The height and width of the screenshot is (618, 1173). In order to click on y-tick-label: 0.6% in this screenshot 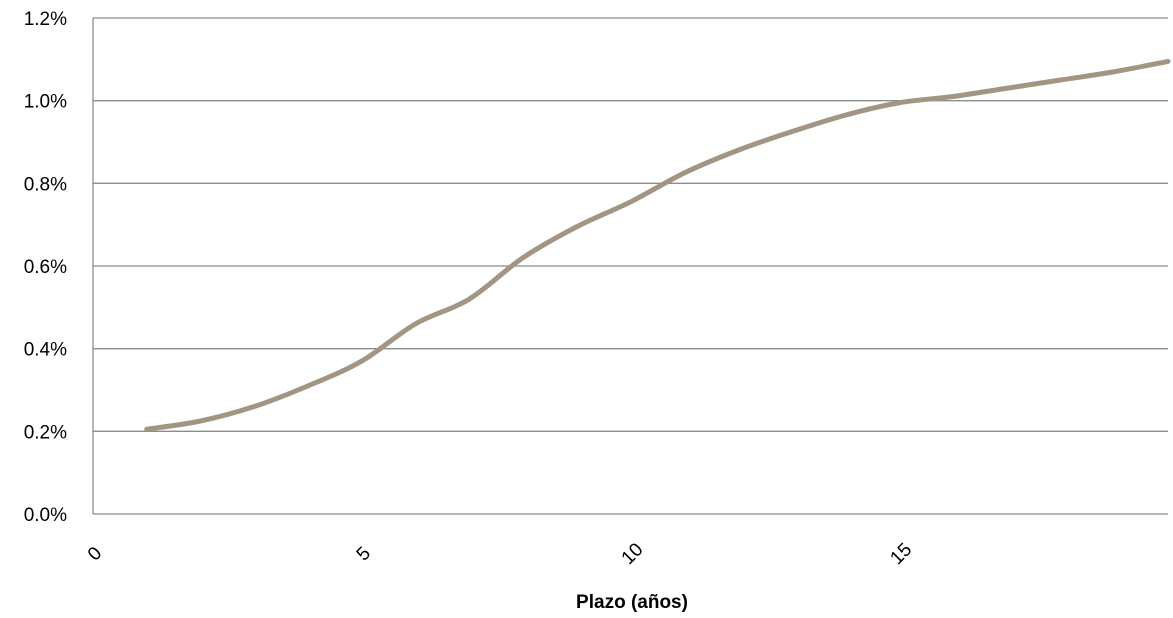, I will do `click(45, 267)`.